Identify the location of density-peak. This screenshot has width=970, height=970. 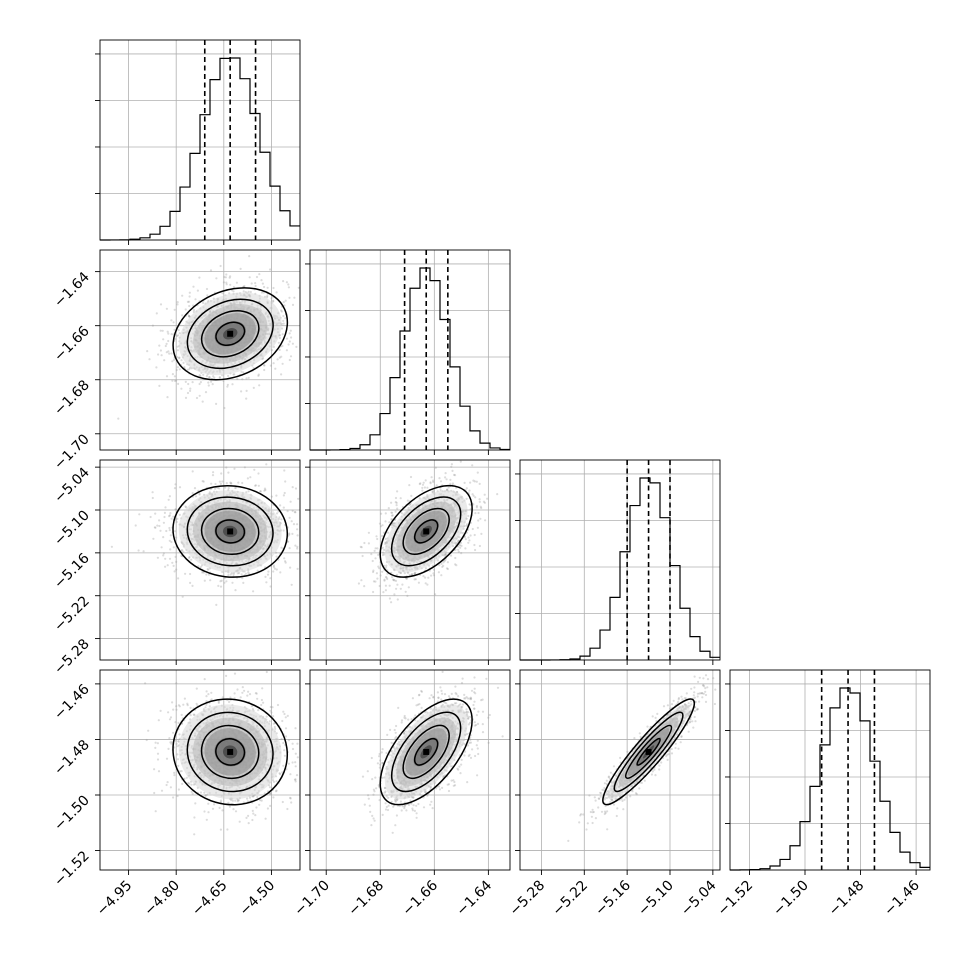
(230, 333).